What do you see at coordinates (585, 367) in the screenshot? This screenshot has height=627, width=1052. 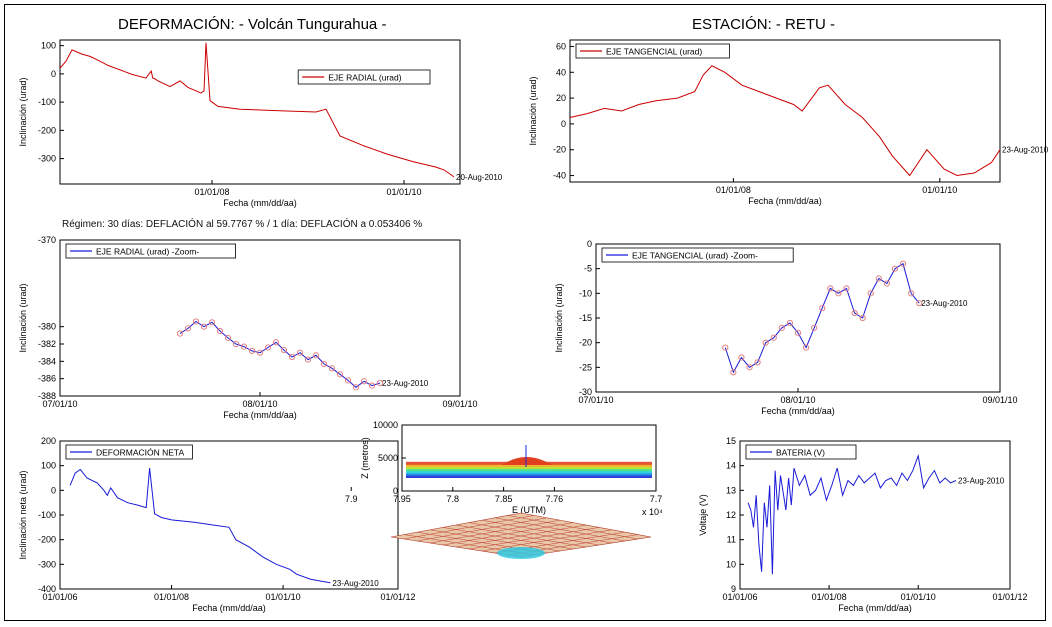 I see `y-tick-label: -25` at bounding box center [585, 367].